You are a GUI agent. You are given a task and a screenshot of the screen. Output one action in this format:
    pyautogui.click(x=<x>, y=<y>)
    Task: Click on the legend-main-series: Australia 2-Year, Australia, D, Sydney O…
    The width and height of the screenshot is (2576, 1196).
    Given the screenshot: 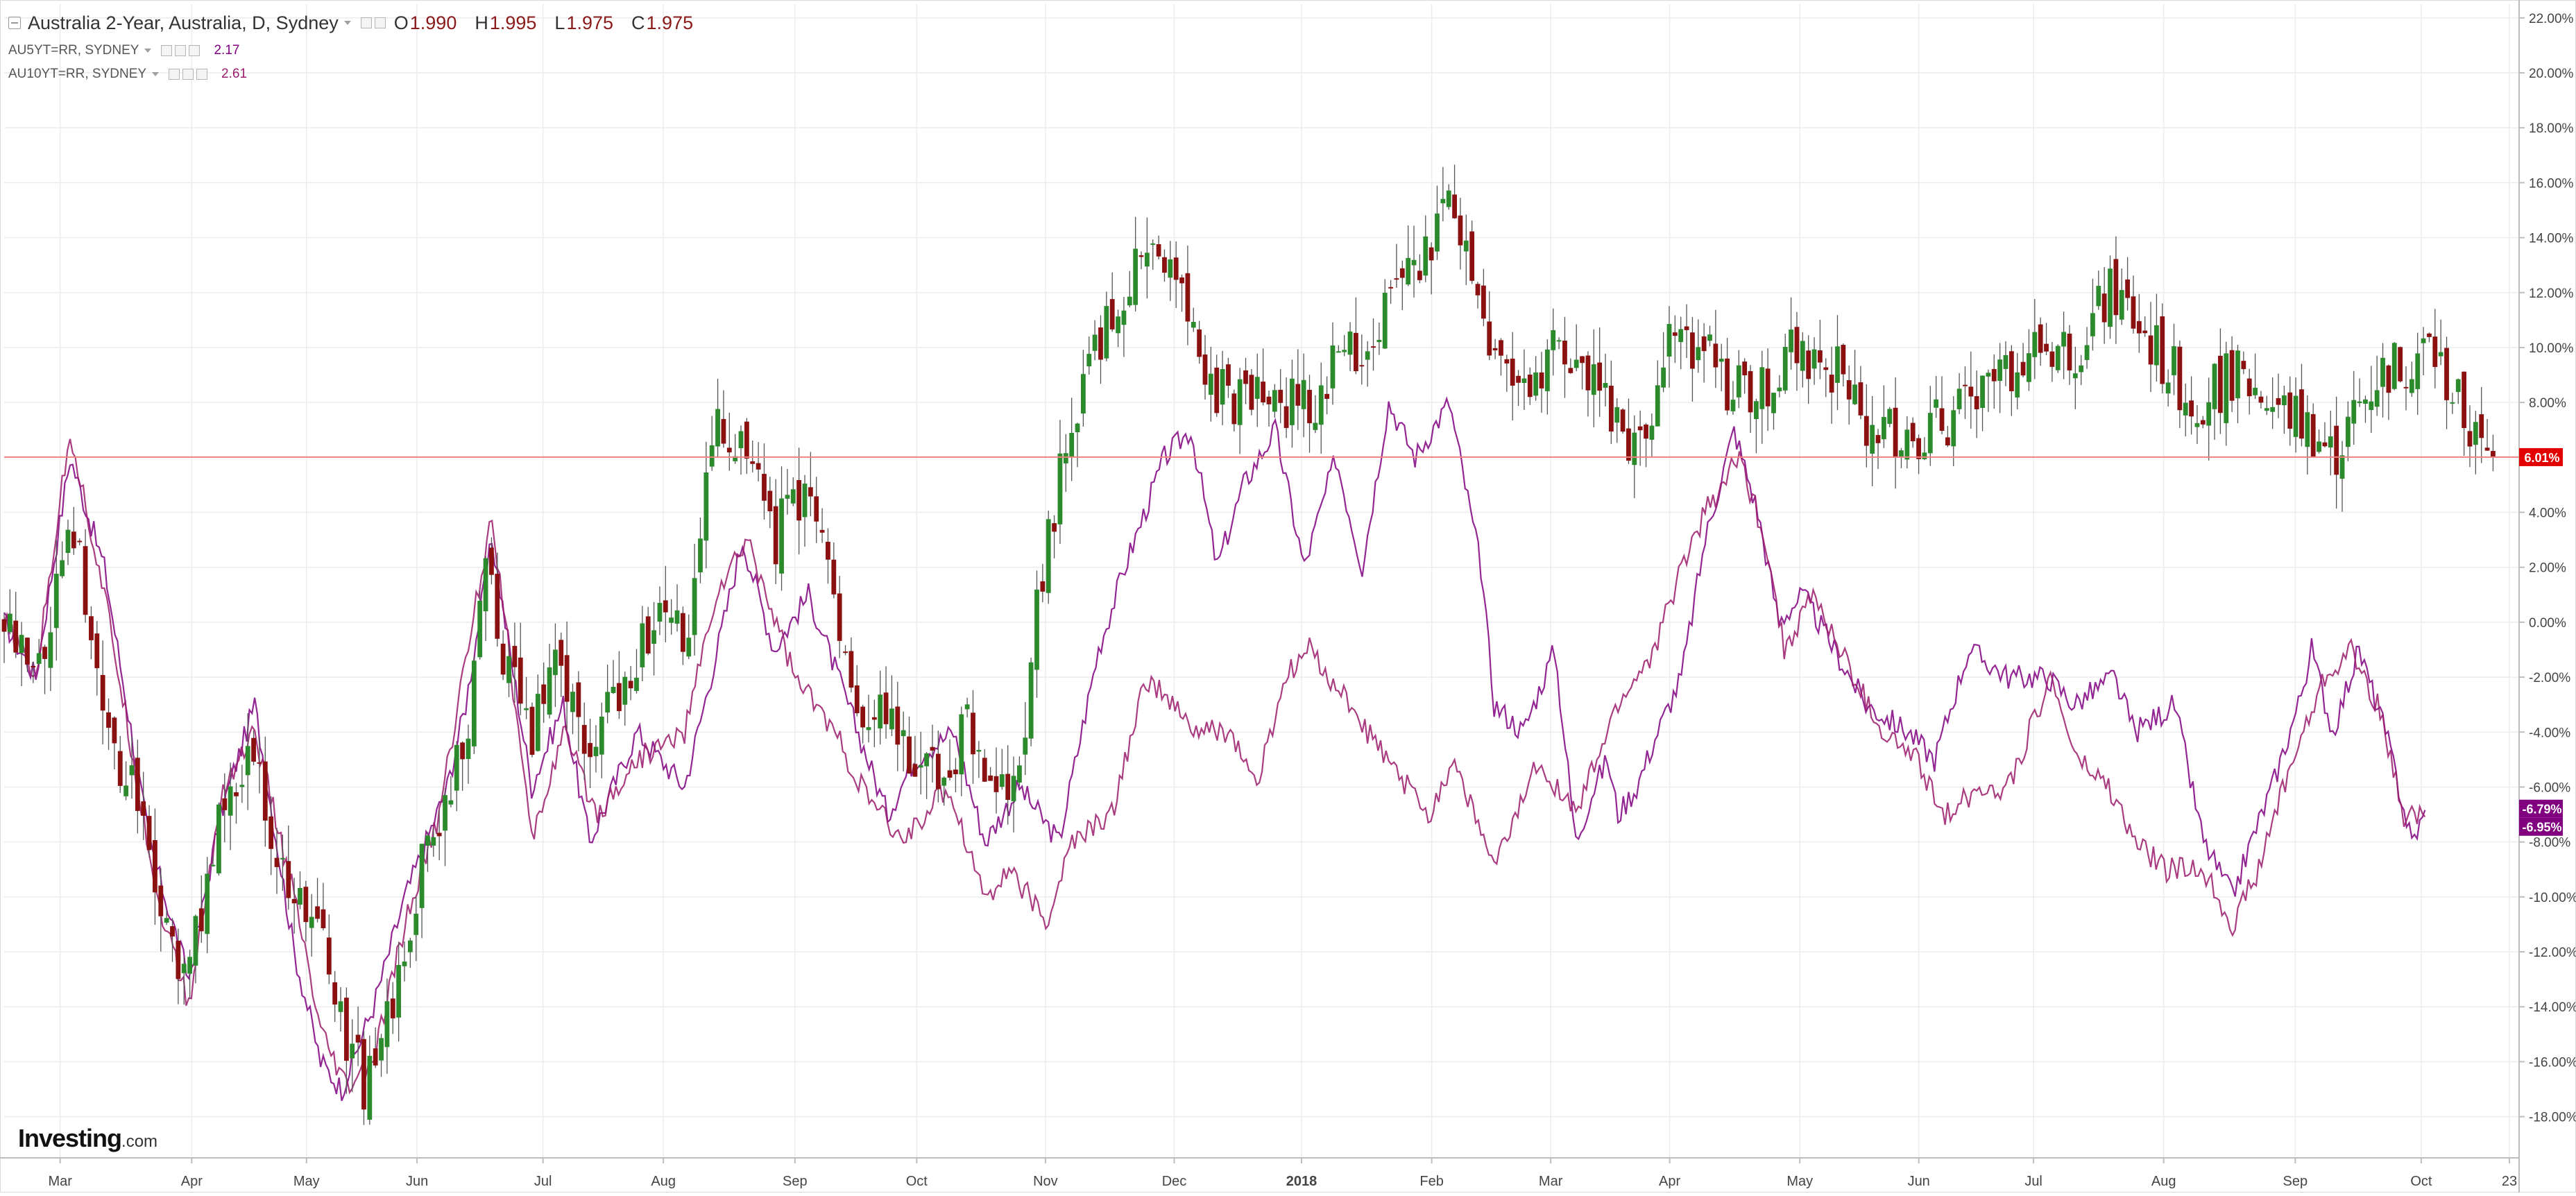 What is the action you would take?
    pyautogui.click(x=357, y=23)
    